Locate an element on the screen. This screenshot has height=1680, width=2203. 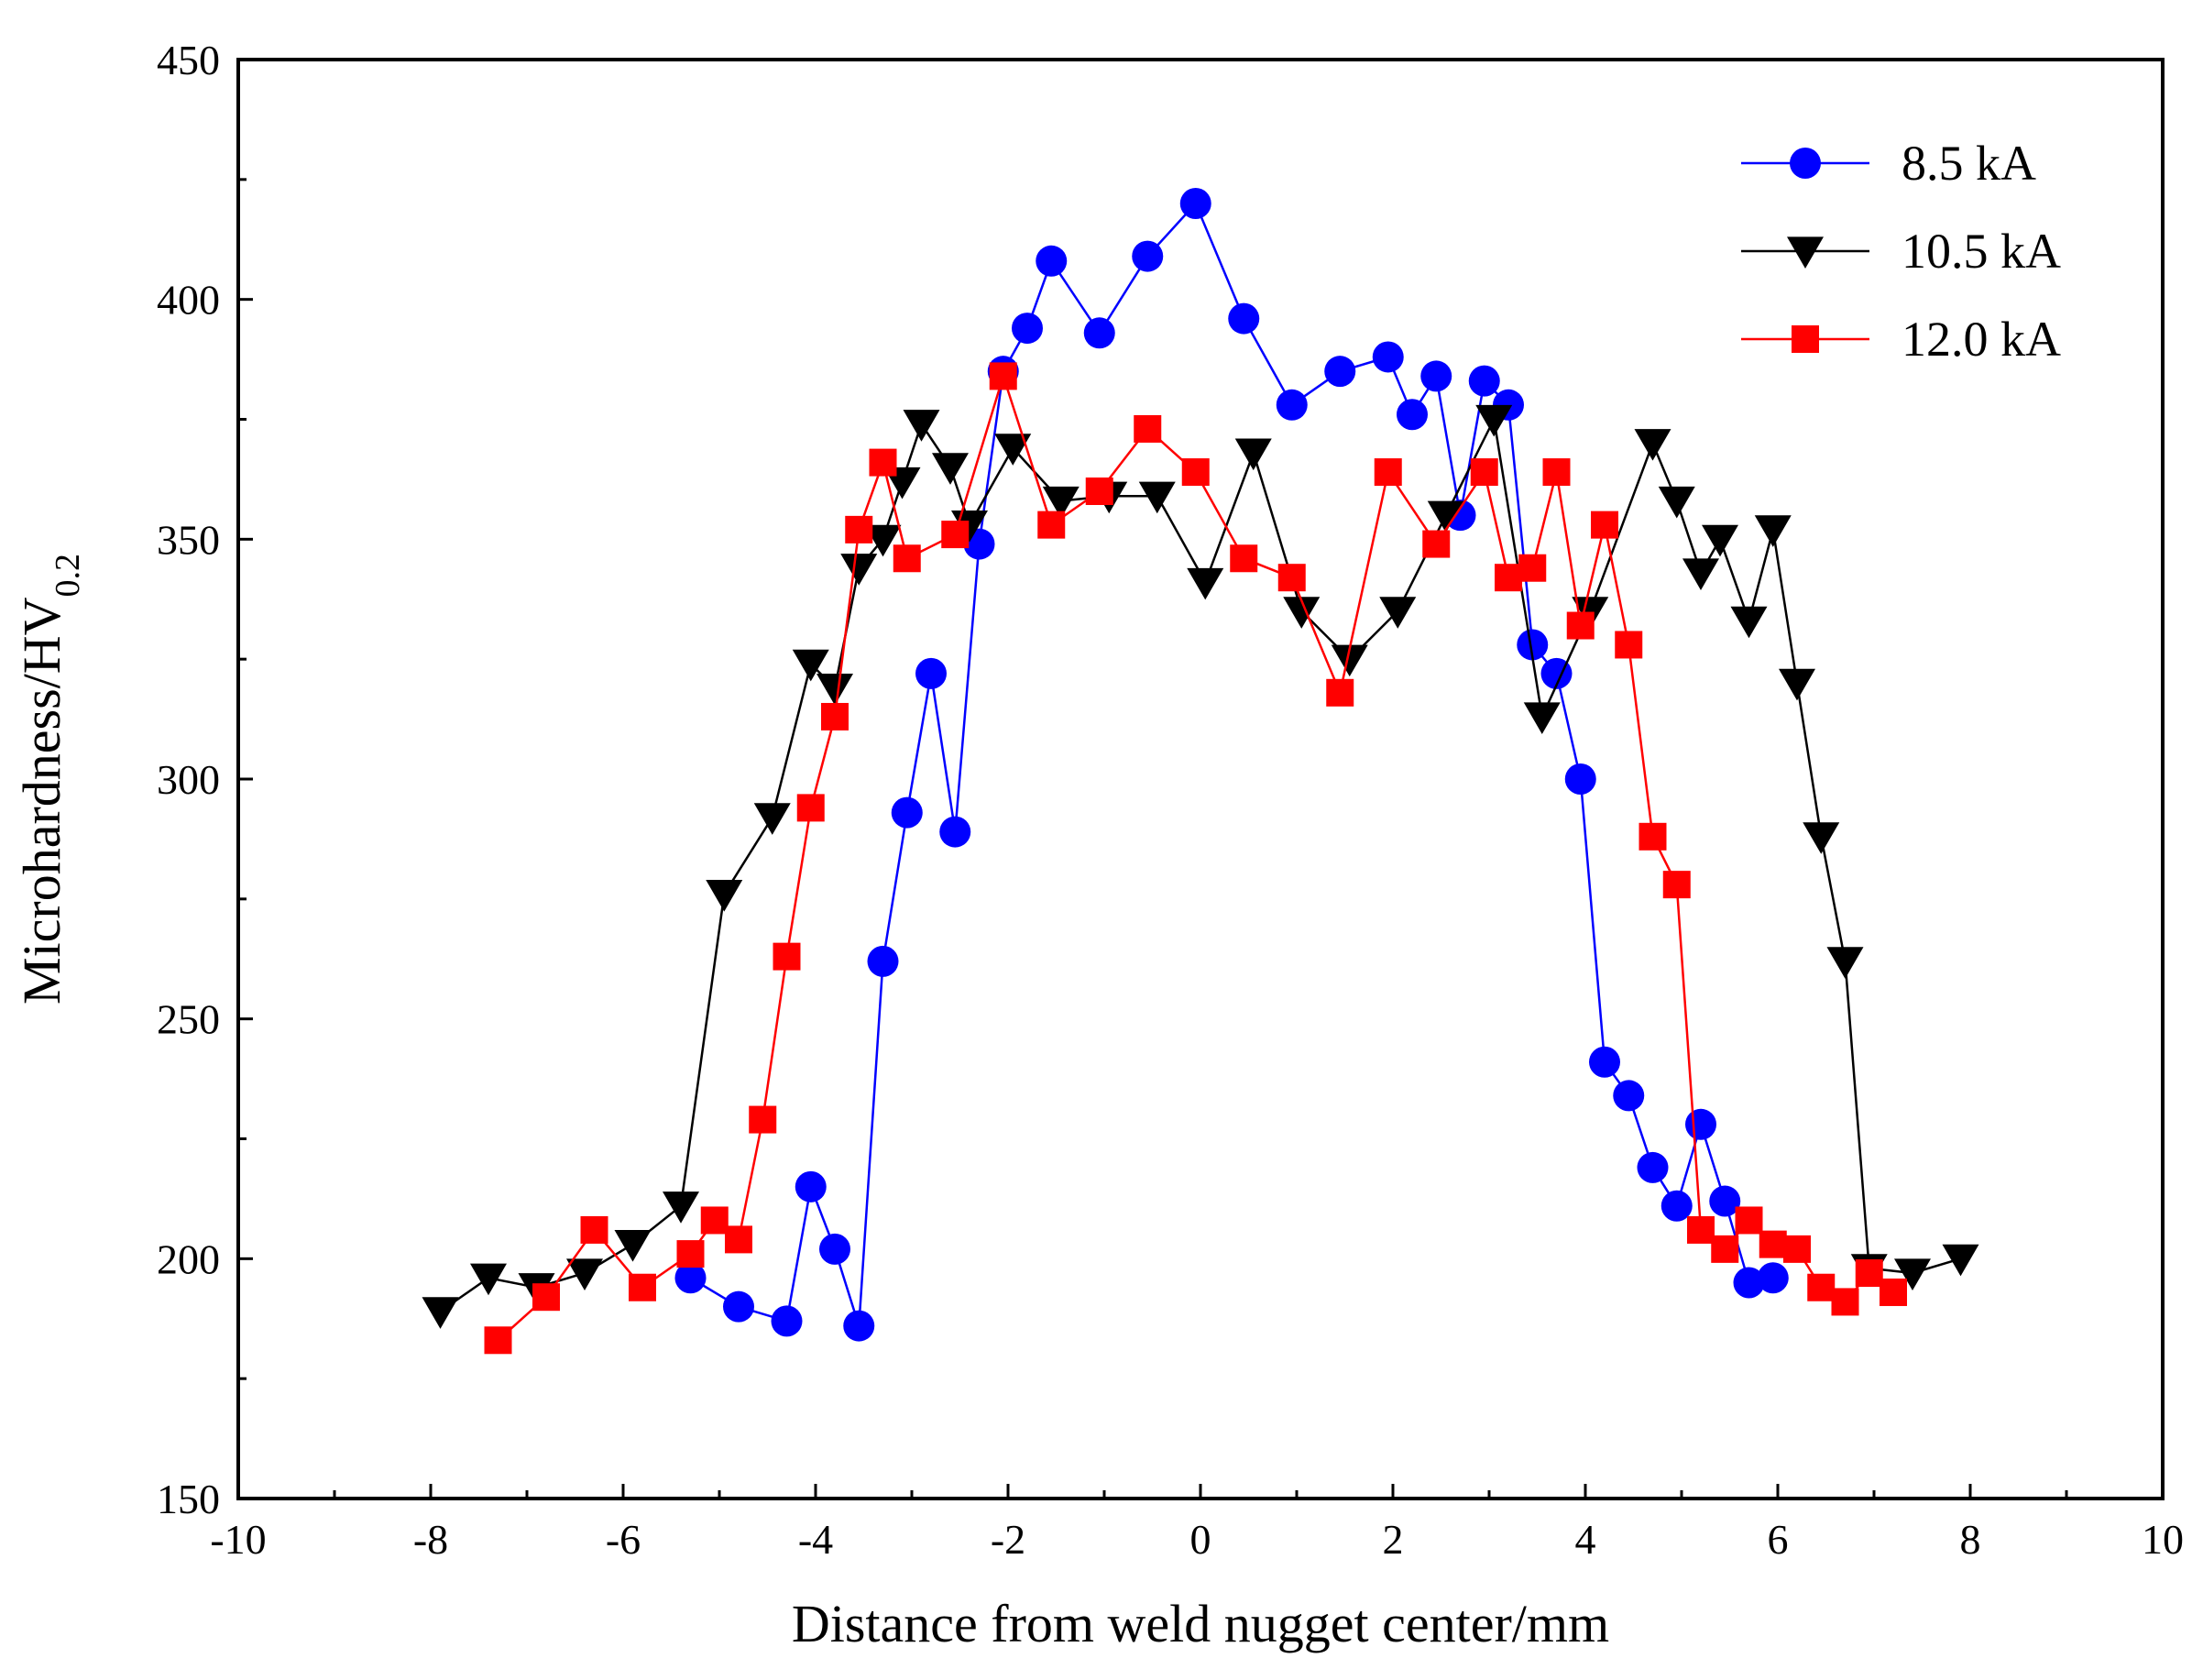
y-tick-label: 250 is located at coordinates (188, 1019).